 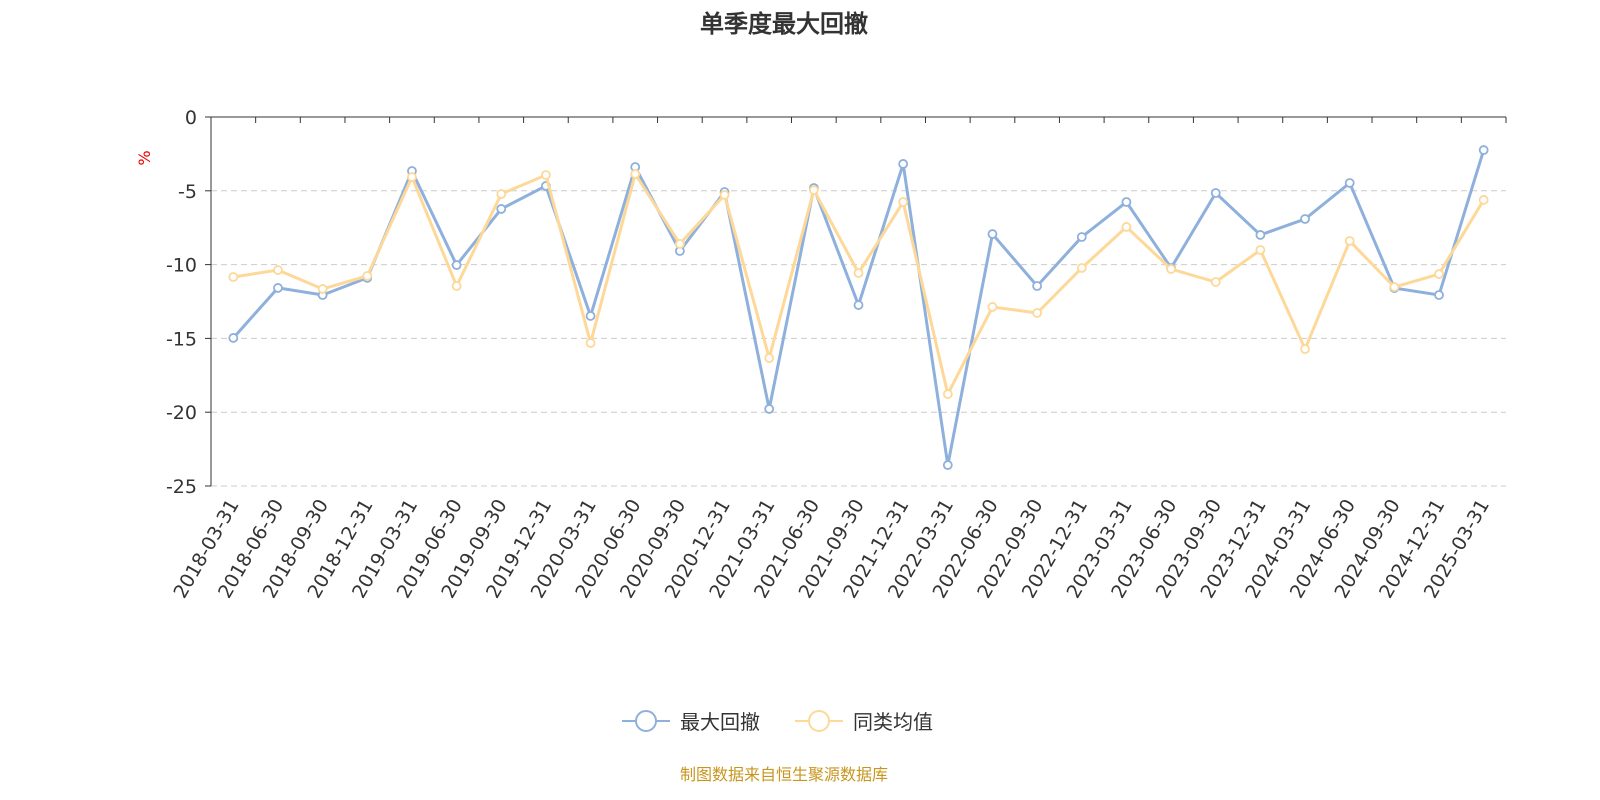 What do you see at coordinates (144, 157) in the screenshot?
I see `y-axis-label: %` at bounding box center [144, 157].